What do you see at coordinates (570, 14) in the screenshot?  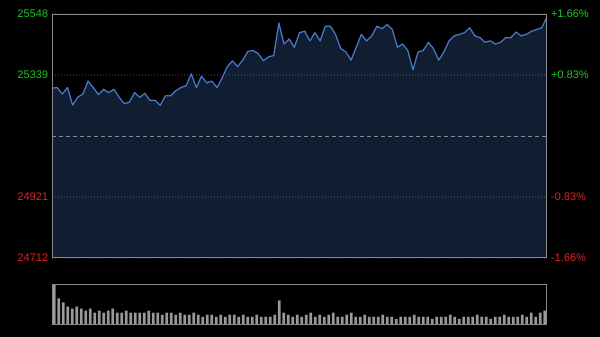 I see `y2-tick-label: +1.66%` at bounding box center [570, 14].